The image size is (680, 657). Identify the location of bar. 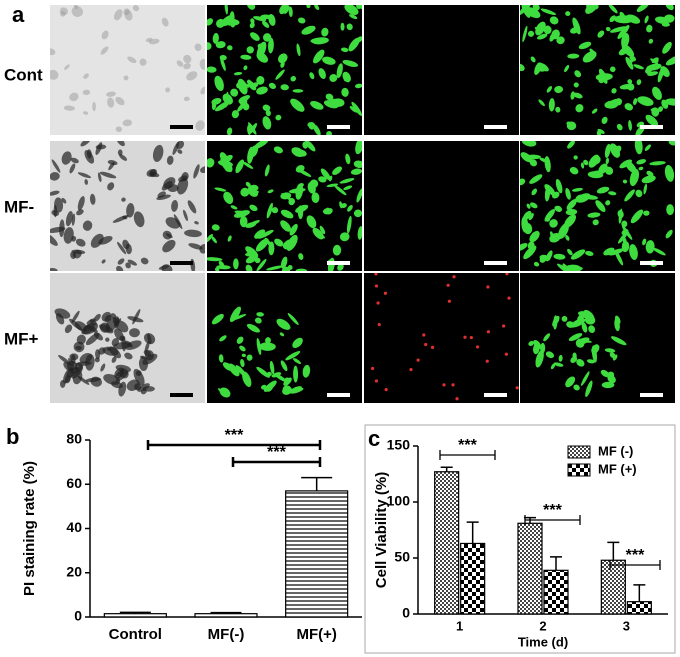
(530, 568).